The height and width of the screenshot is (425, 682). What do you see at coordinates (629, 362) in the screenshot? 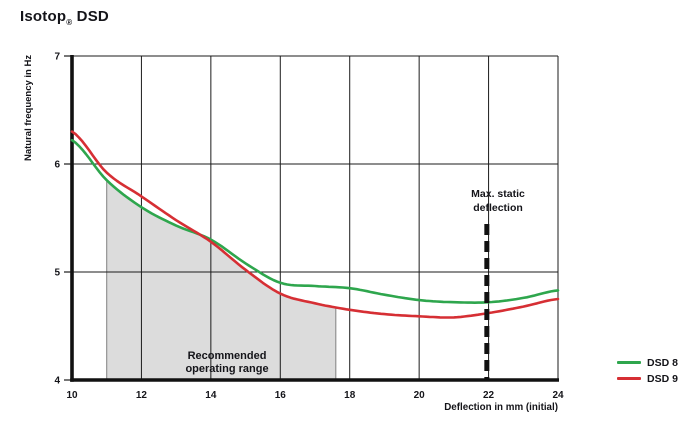
I see `dsd8-line-swatch` at bounding box center [629, 362].